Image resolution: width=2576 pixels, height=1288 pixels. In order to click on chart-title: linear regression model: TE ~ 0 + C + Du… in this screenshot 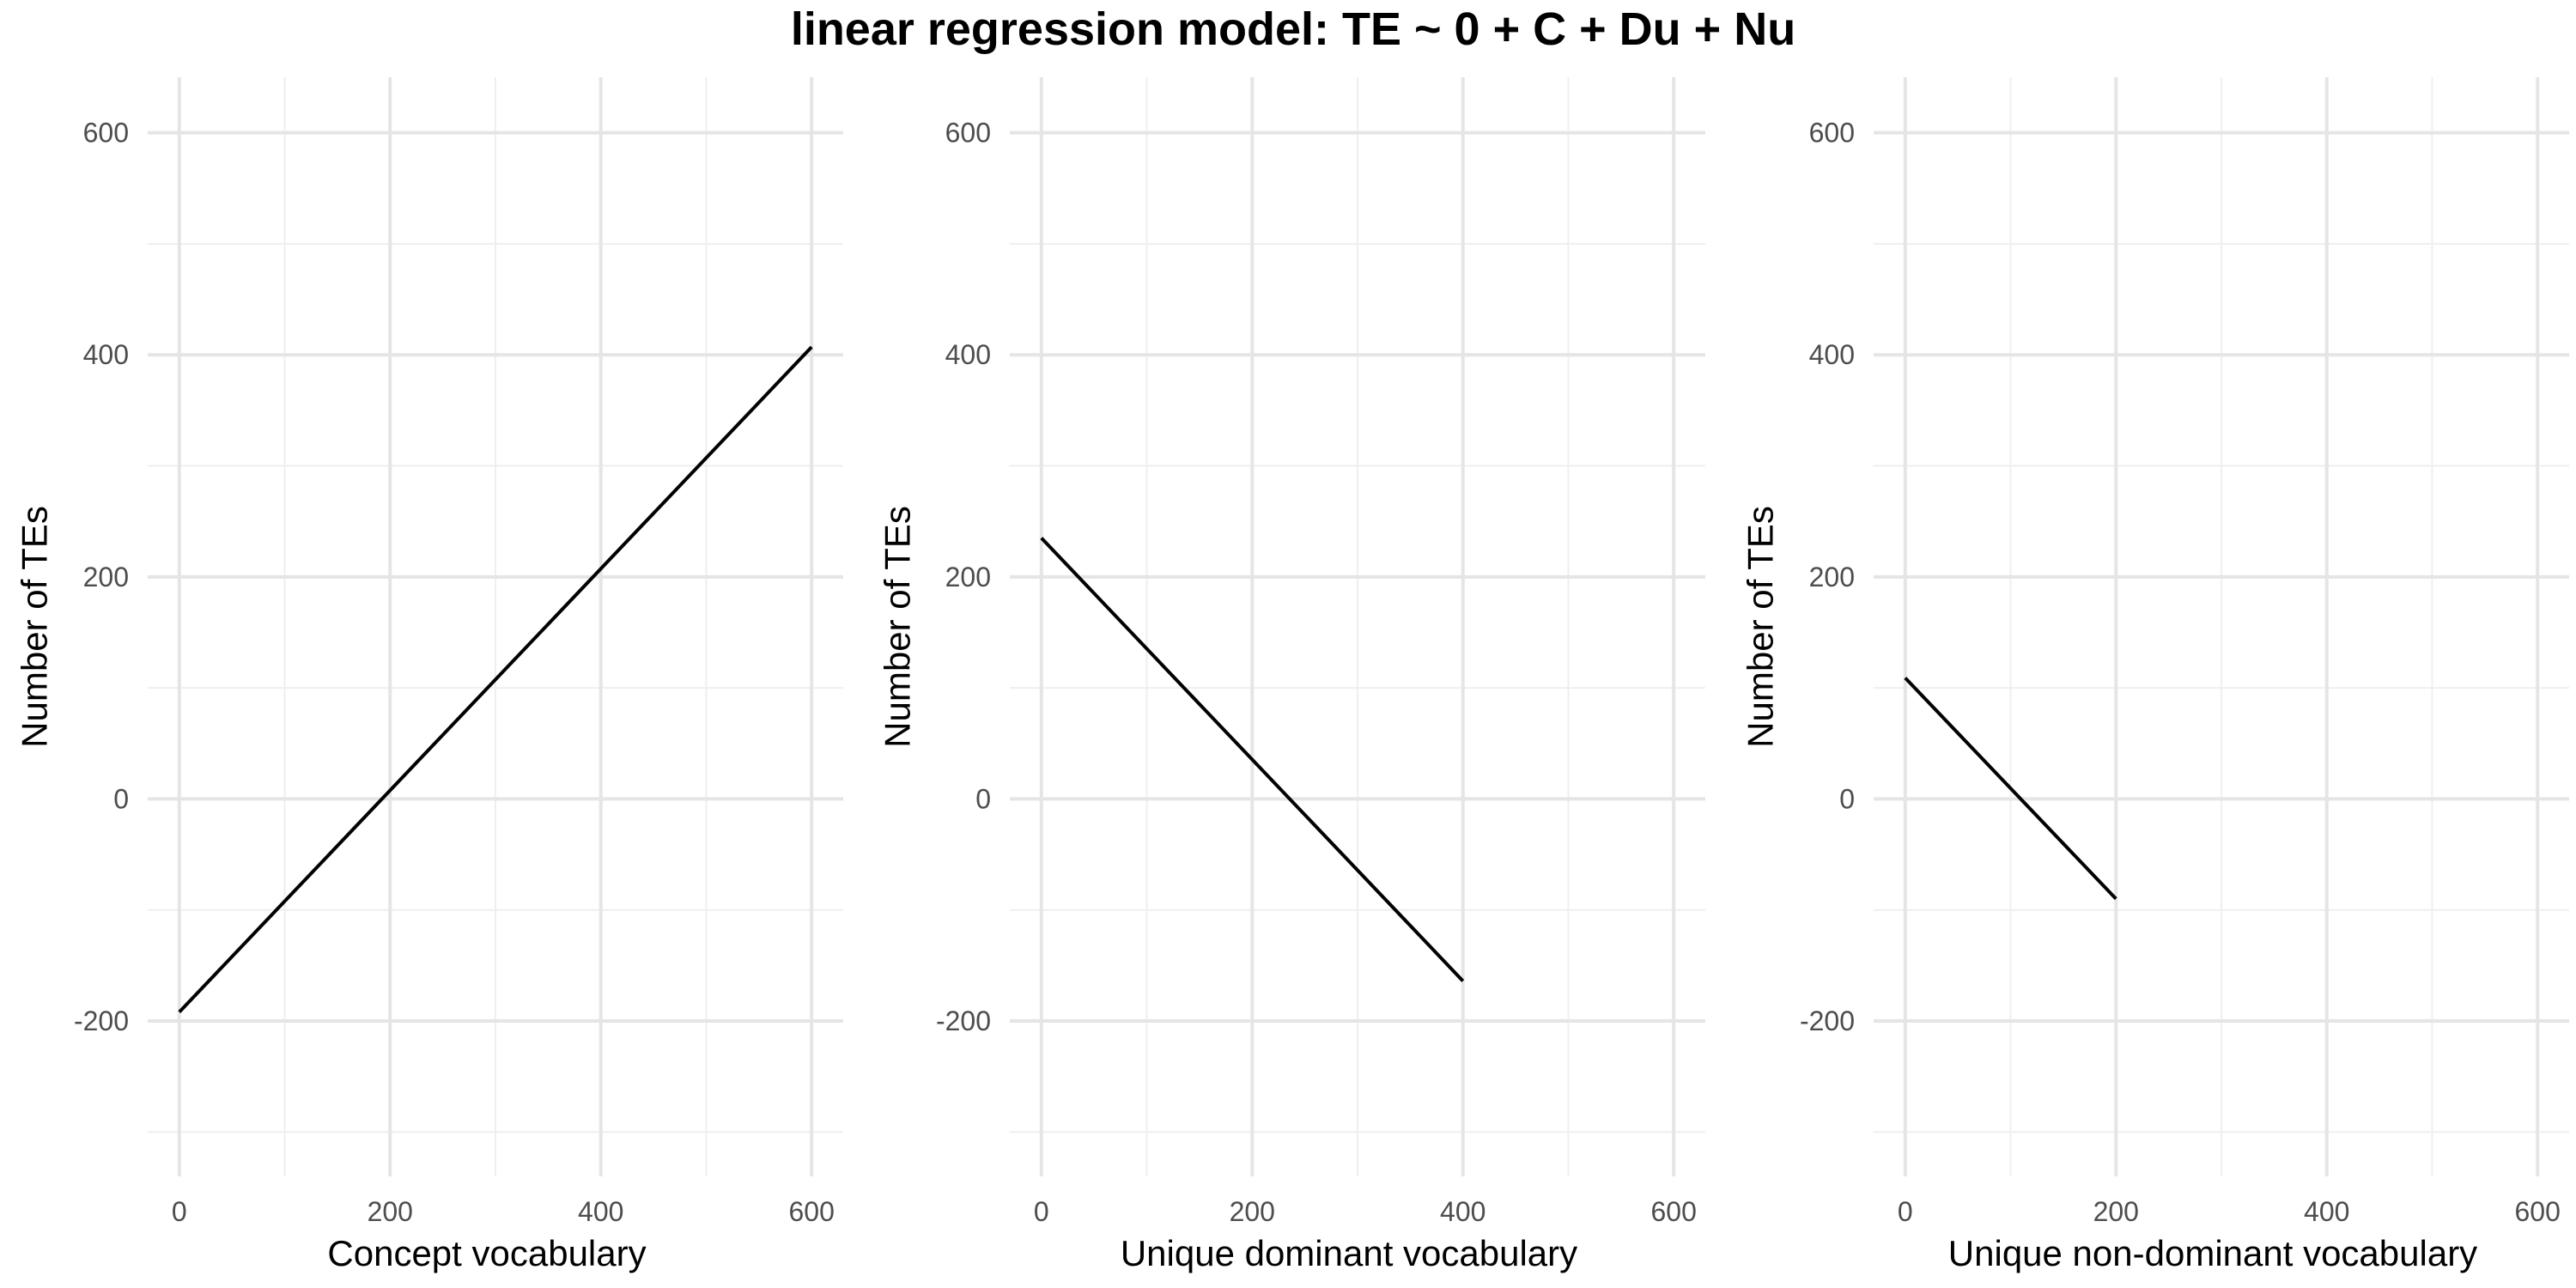, I will do `click(1293, 29)`.